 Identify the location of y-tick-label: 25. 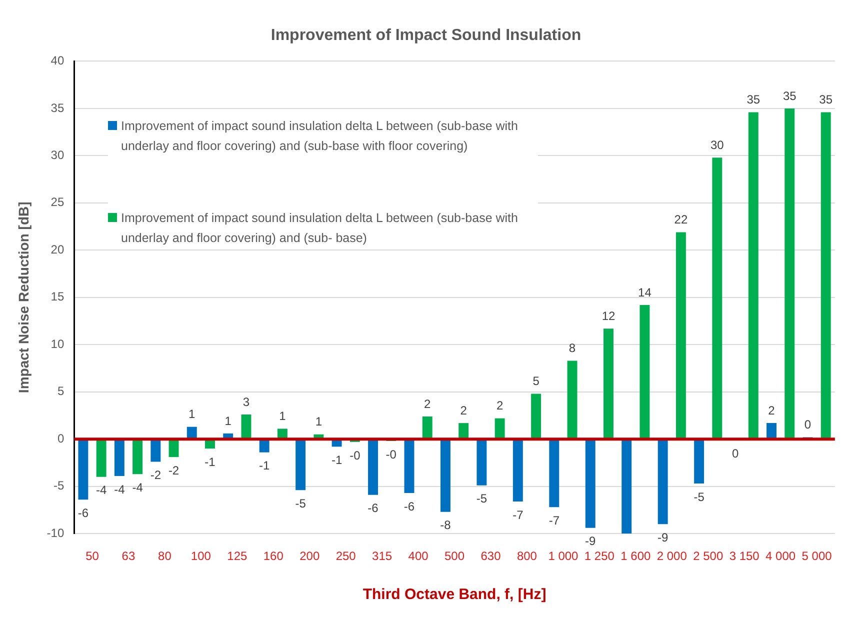
(57, 202).